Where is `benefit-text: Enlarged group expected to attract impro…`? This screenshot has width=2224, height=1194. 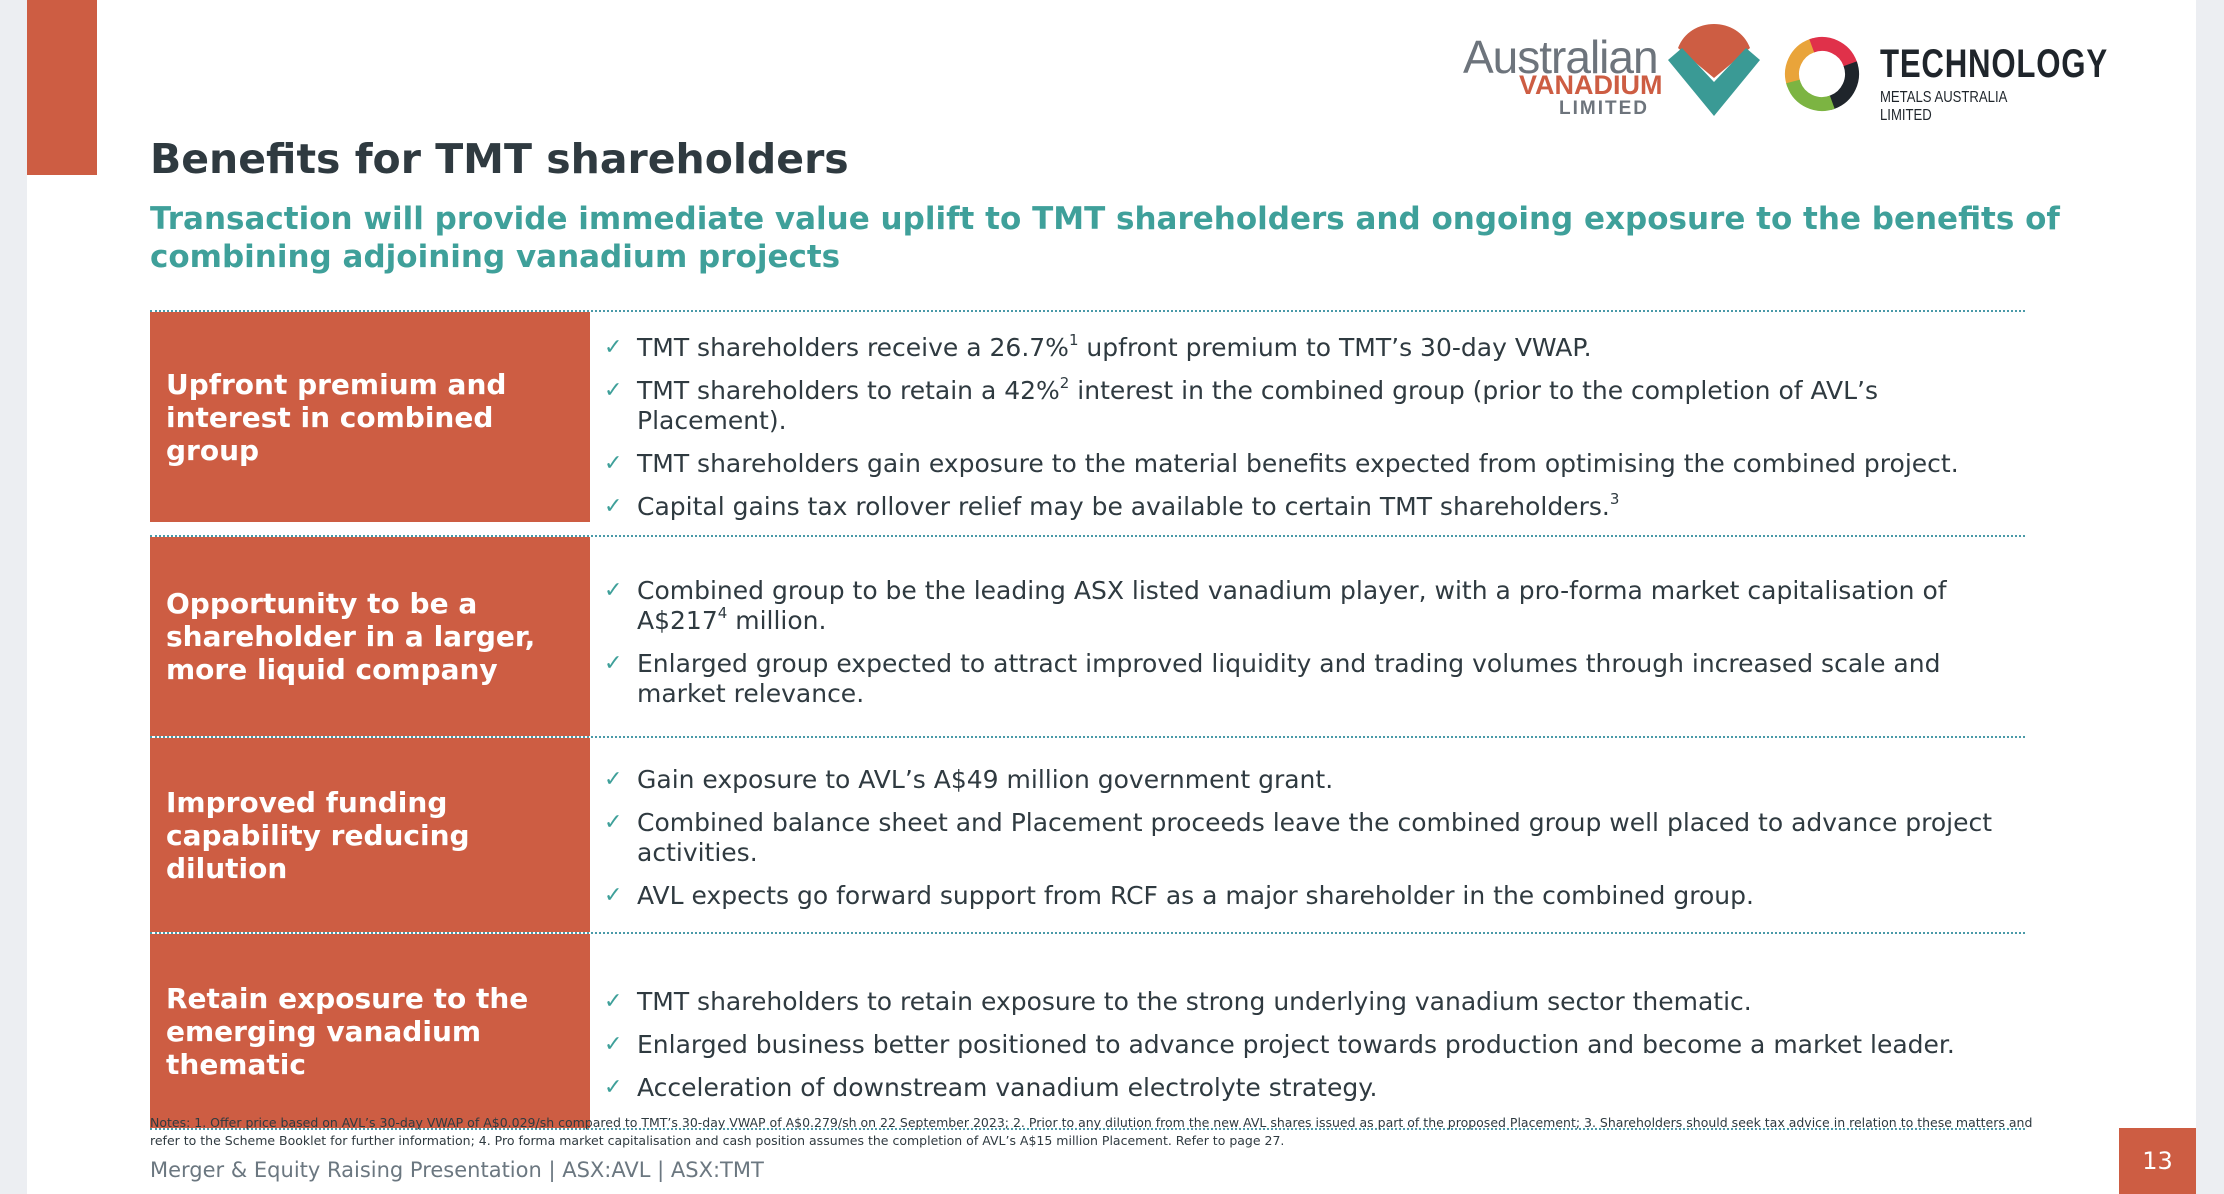
benefit-text: Enlarged group expected to attract impro… is located at coordinates (1289, 678).